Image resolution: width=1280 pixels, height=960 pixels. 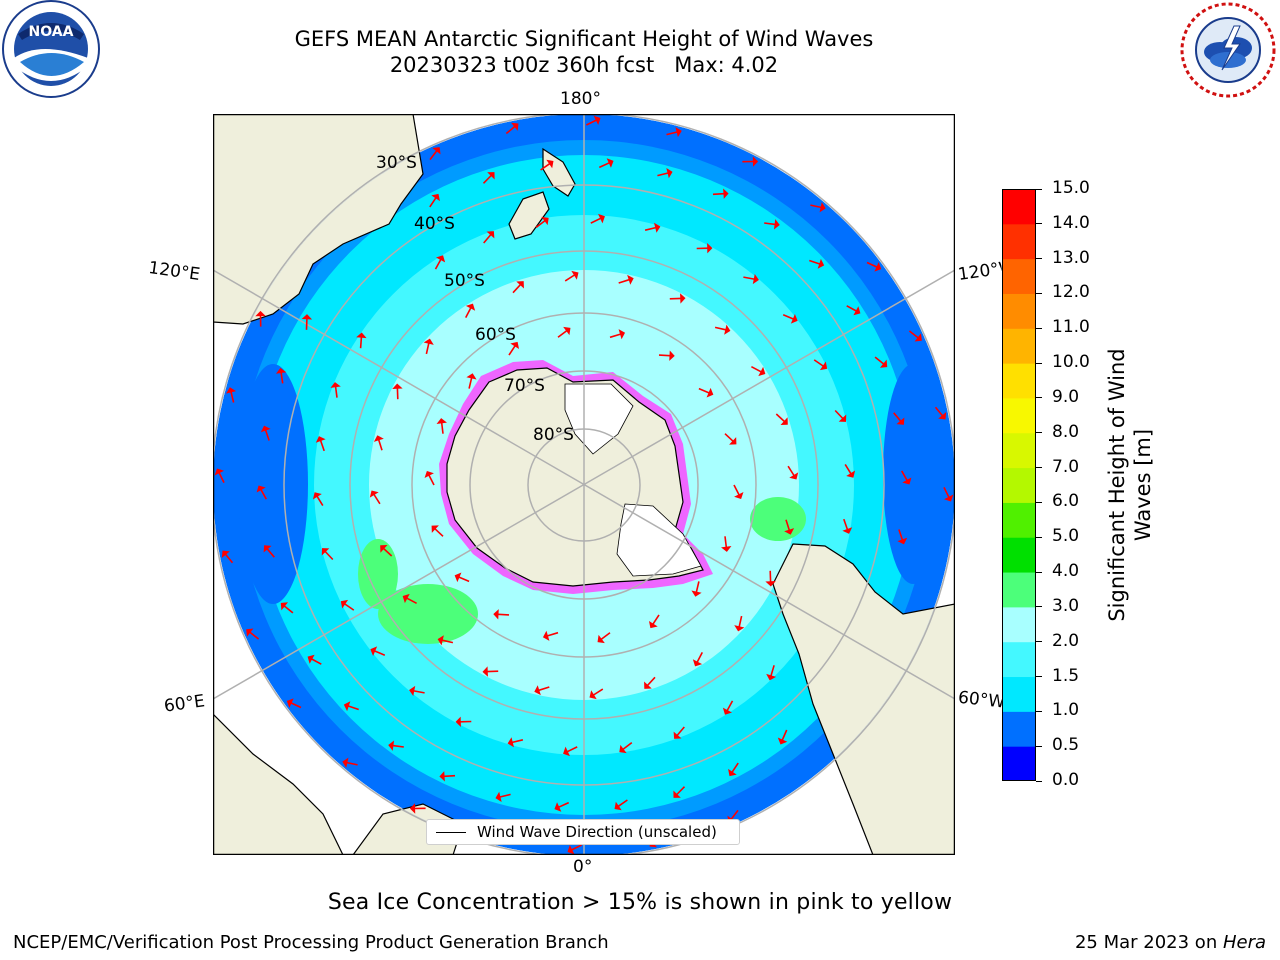 What do you see at coordinates (1130, 485) in the screenshot?
I see `colorbar-label: Significant Height of Wind Waves [m]` at bounding box center [1130, 485].